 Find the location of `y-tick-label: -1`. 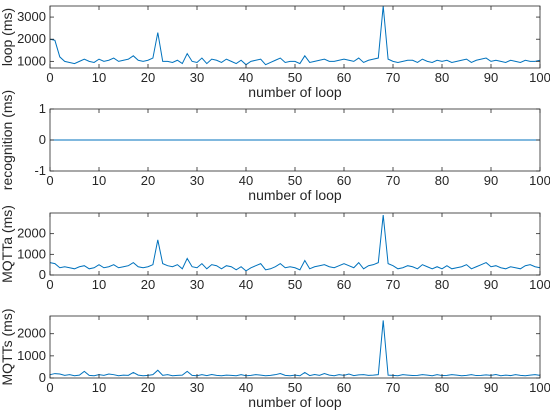

y-tick-label: -1 is located at coordinates (40, 170).